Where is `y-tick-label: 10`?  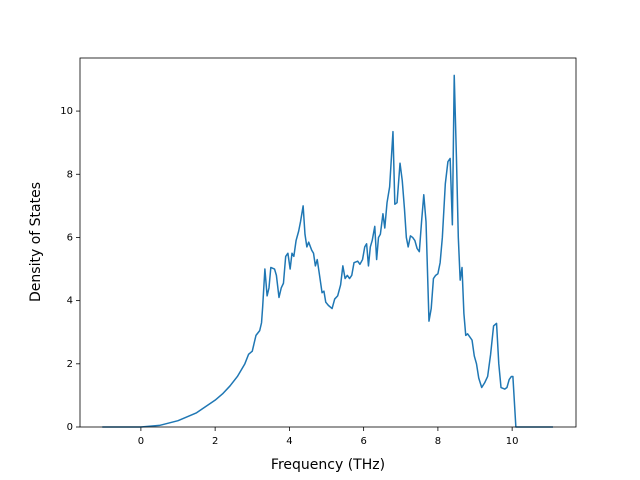
y-tick-label: 10 is located at coordinates (66, 111).